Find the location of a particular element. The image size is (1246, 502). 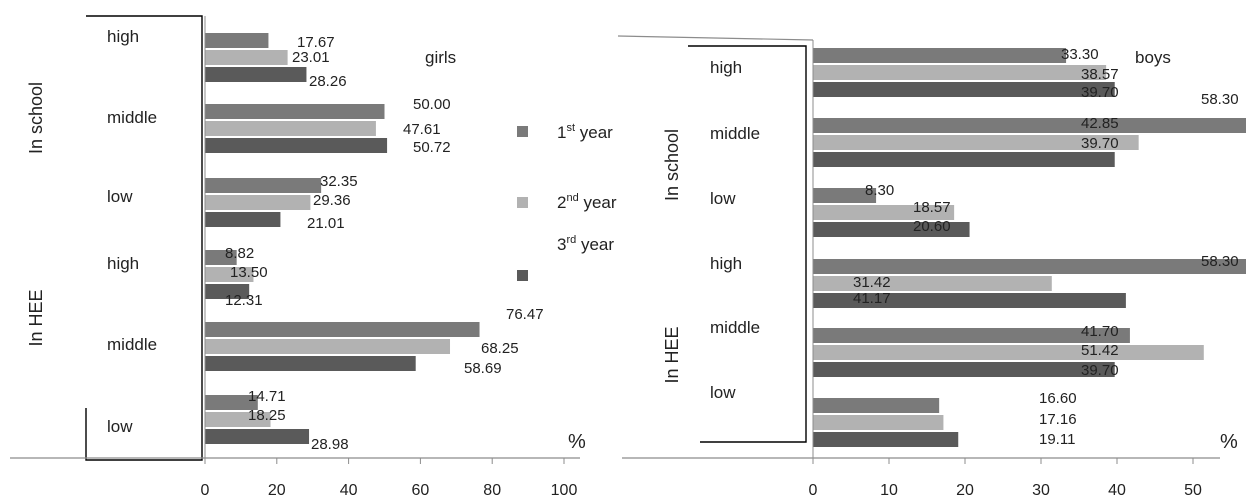

data-label: 19.11 is located at coordinates (1057, 439).